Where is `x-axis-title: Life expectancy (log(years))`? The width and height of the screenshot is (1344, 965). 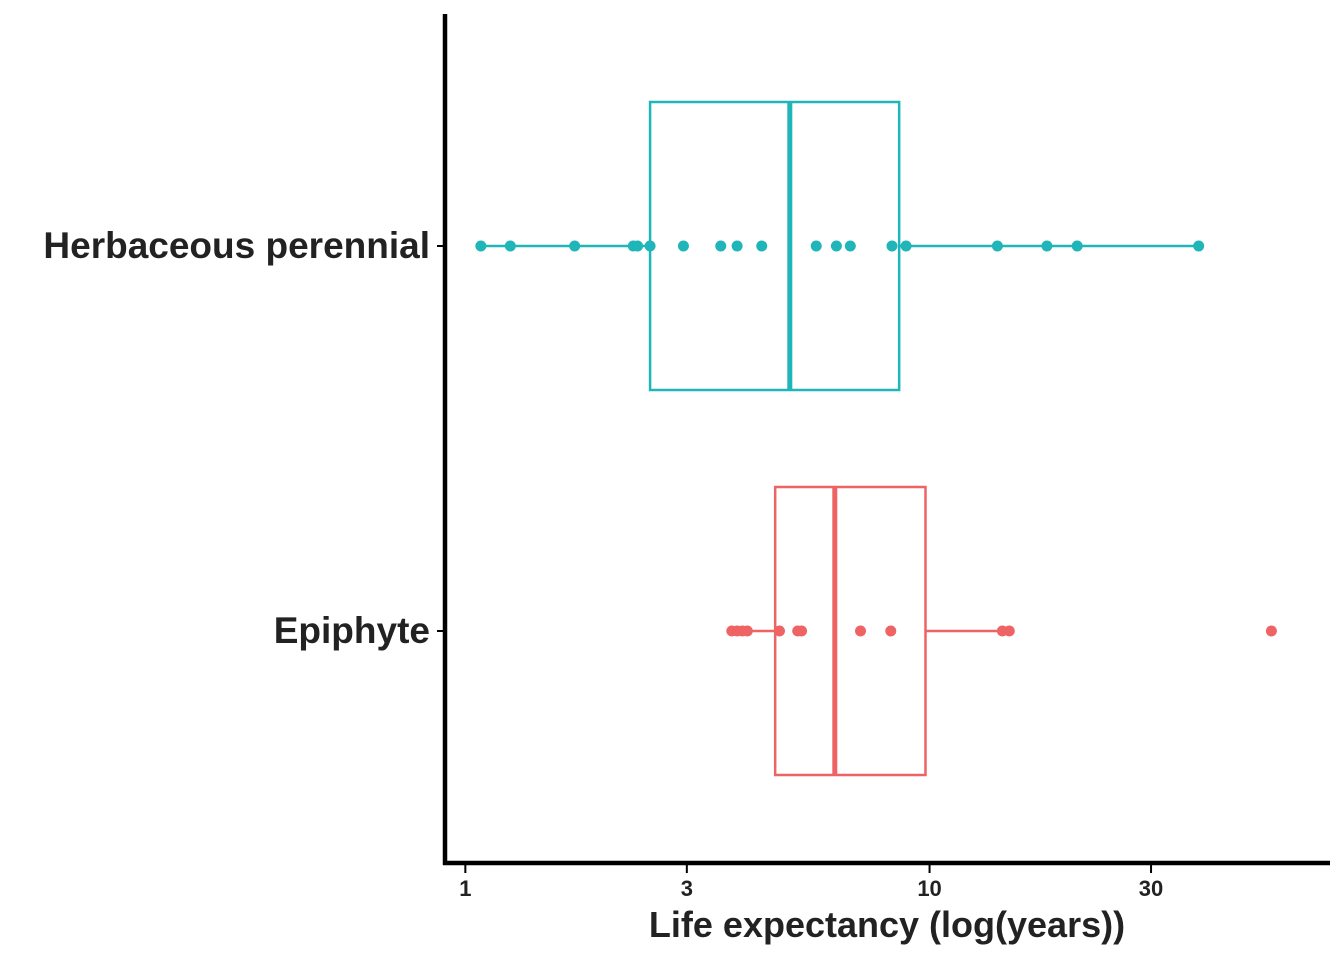
x-axis-title: Life expectancy (log(years)) is located at coordinates (887, 924).